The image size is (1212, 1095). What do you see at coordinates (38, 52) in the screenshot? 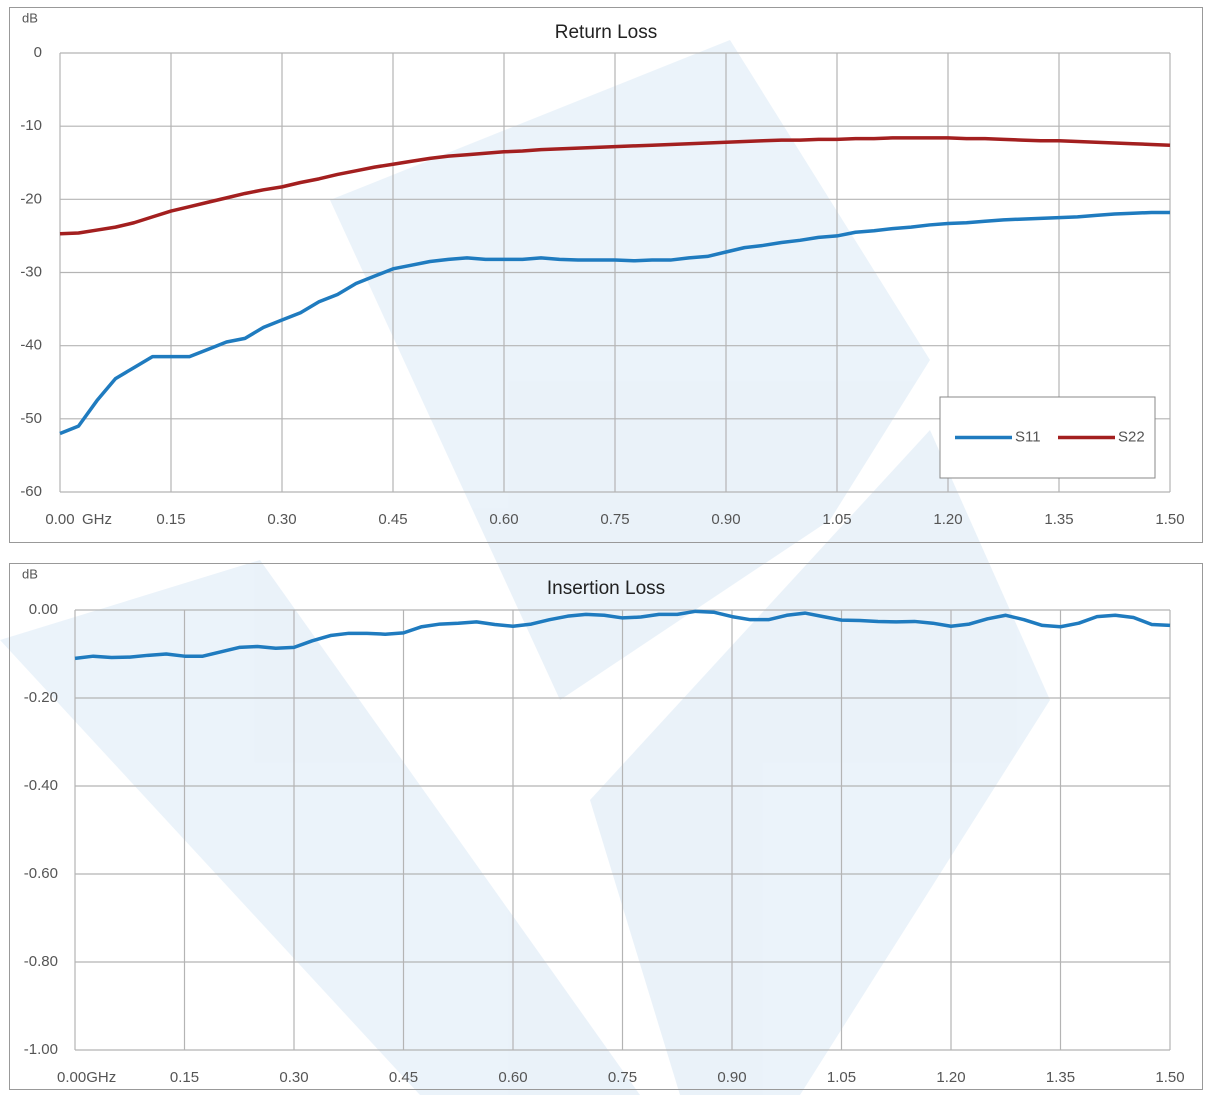
I see `y-tick-label: 0` at bounding box center [38, 52].